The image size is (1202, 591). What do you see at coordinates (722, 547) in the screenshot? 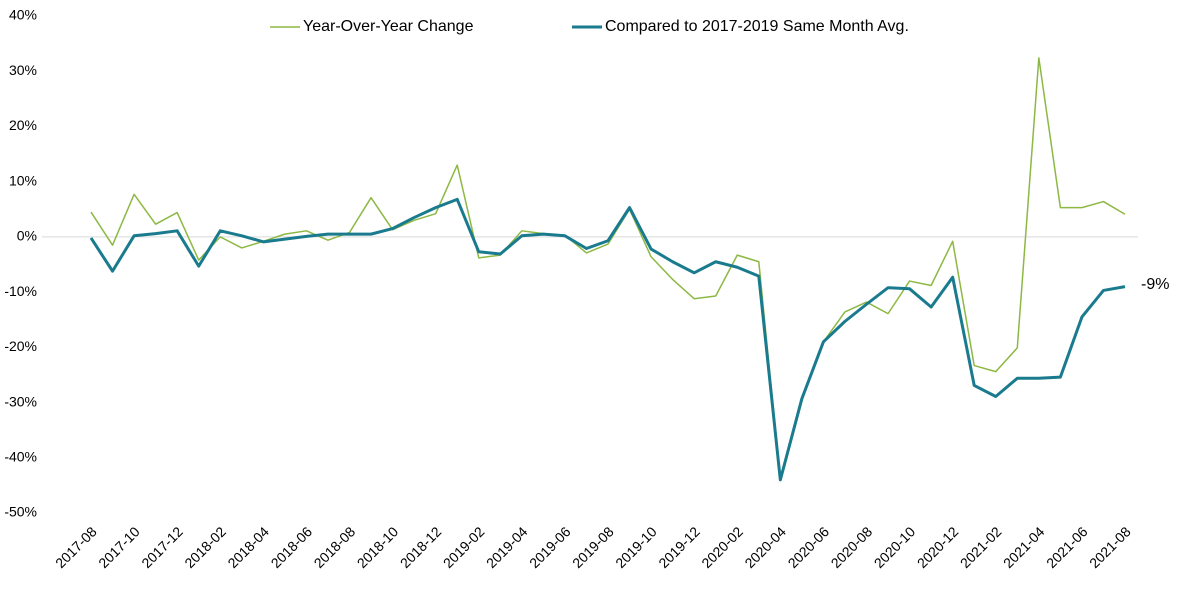
I see `x-tick-label: 2020-02` at bounding box center [722, 547].